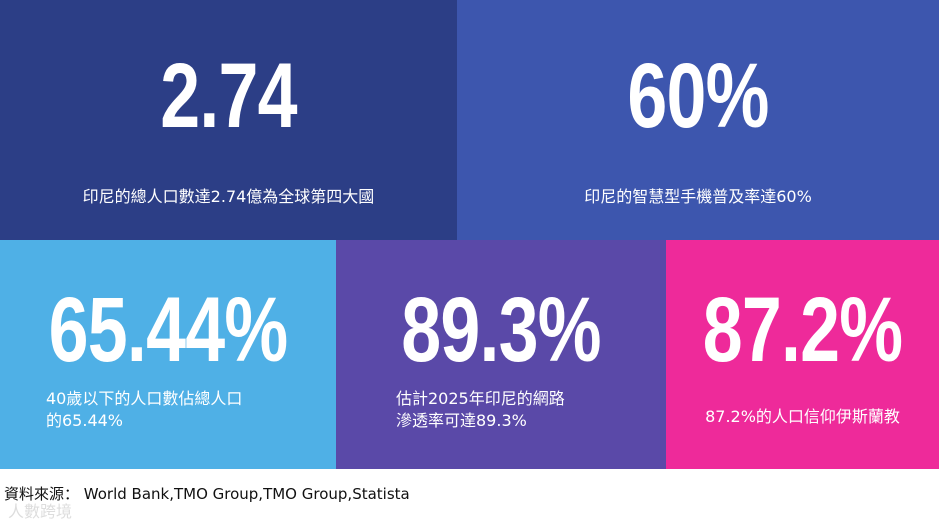 The width and height of the screenshot is (939, 522). Describe the element at coordinates (168, 330) in the screenshot. I see `stat-value: 65.44%` at that location.